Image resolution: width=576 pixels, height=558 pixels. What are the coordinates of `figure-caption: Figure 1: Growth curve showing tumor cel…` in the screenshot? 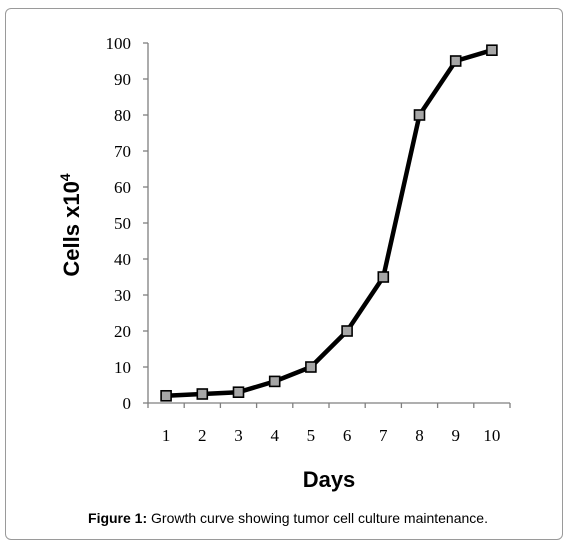 It's located at (288, 518).